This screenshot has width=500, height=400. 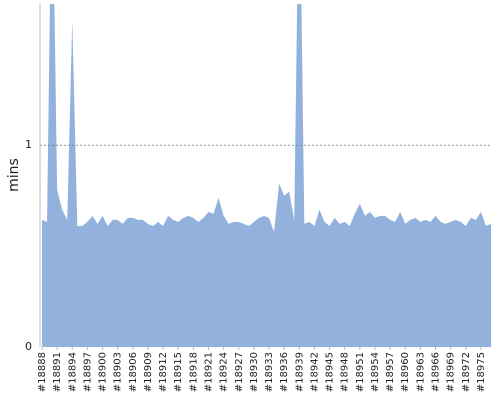 I want to click on y-tick-label: 0, so click(x=28, y=346).